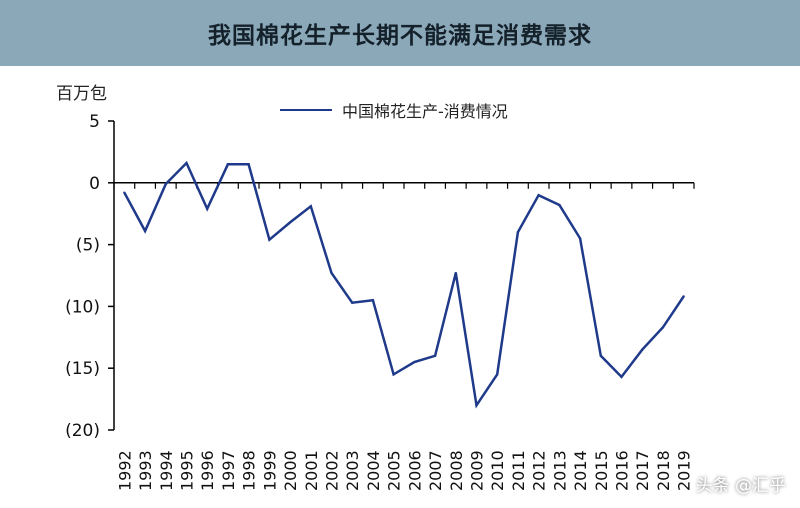  Describe the element at coordinates (82, 307) in the screenshot. I see `y-tick-label: (10)` at that location.